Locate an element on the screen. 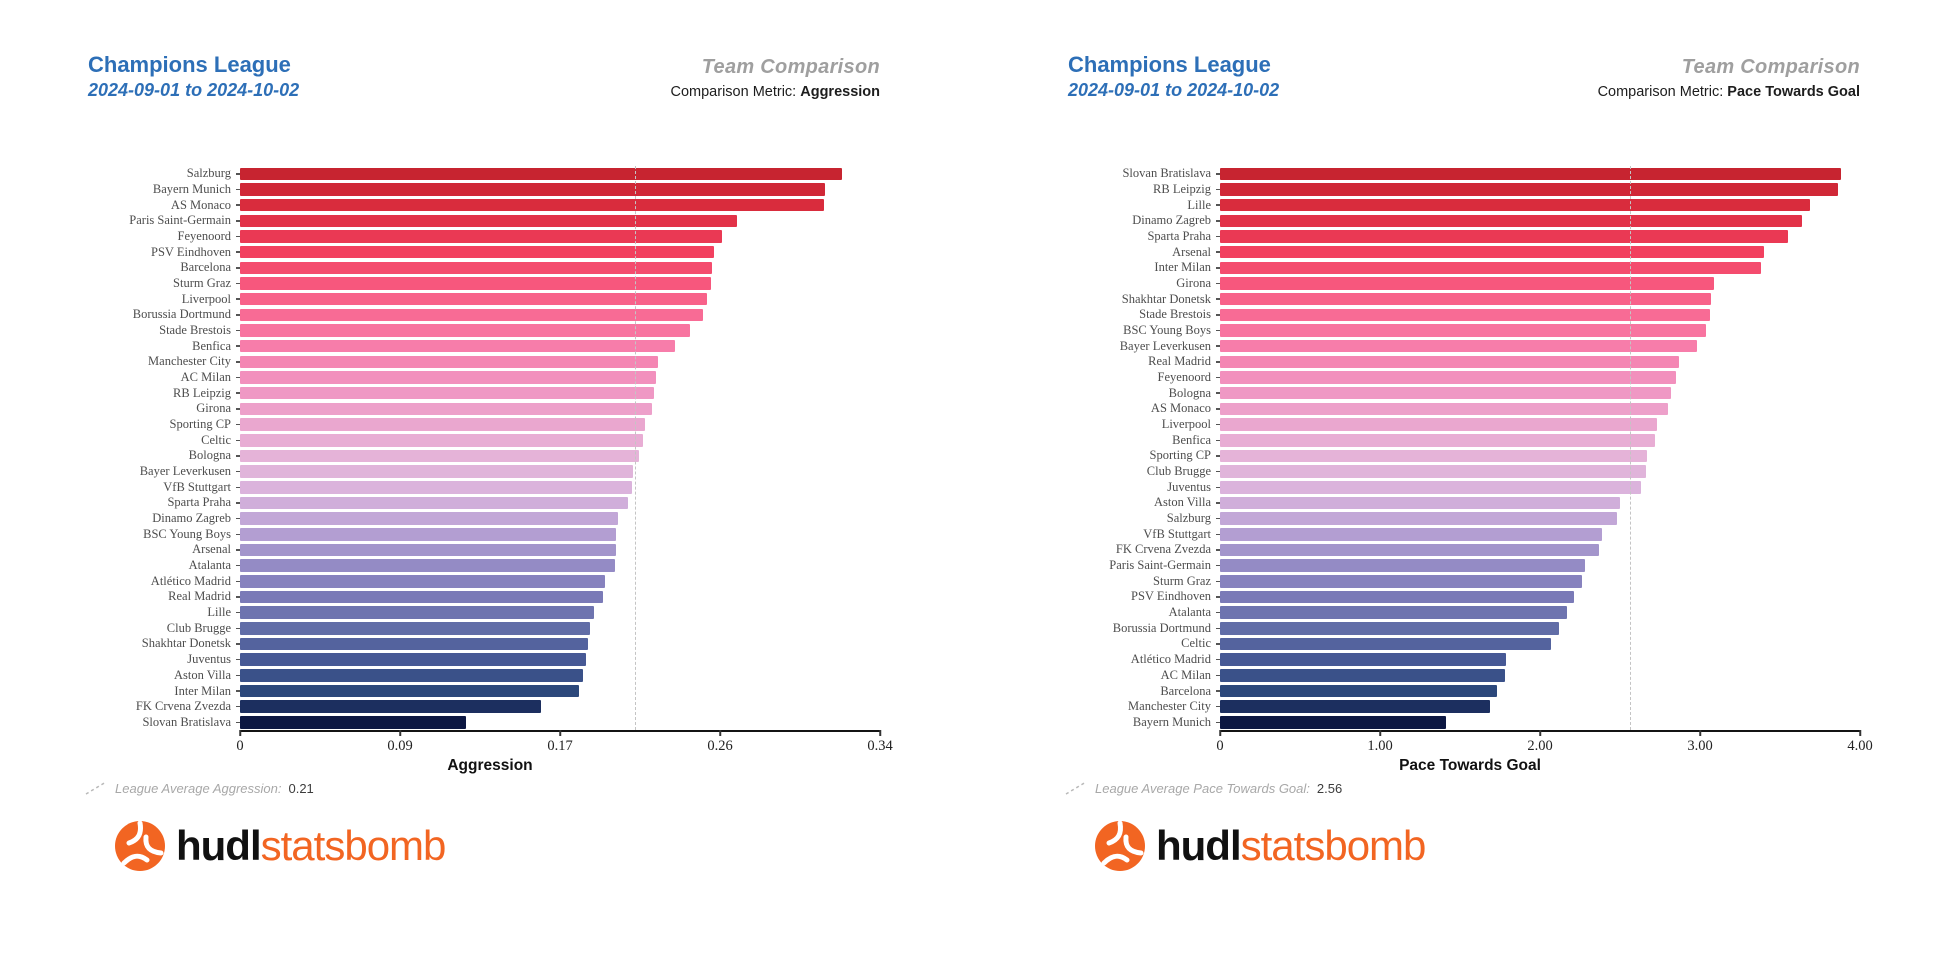 This screenshot has height=980, width=1960. team-label: Feyenoord is located at coordinates (204, 236).